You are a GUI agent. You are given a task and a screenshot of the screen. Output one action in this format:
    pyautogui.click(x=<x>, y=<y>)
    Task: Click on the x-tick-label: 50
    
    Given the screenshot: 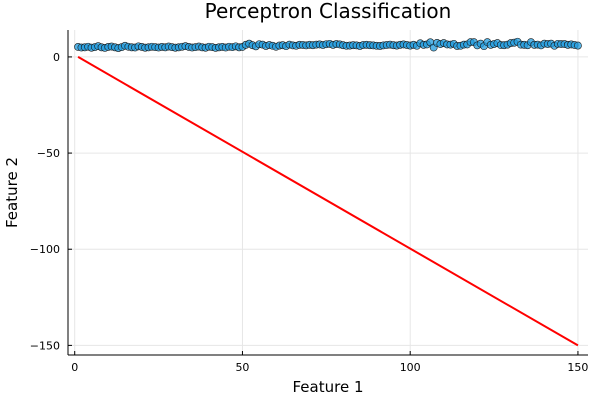 What is the action you would take?
    pyautogui.click(x=242, y=367)
    